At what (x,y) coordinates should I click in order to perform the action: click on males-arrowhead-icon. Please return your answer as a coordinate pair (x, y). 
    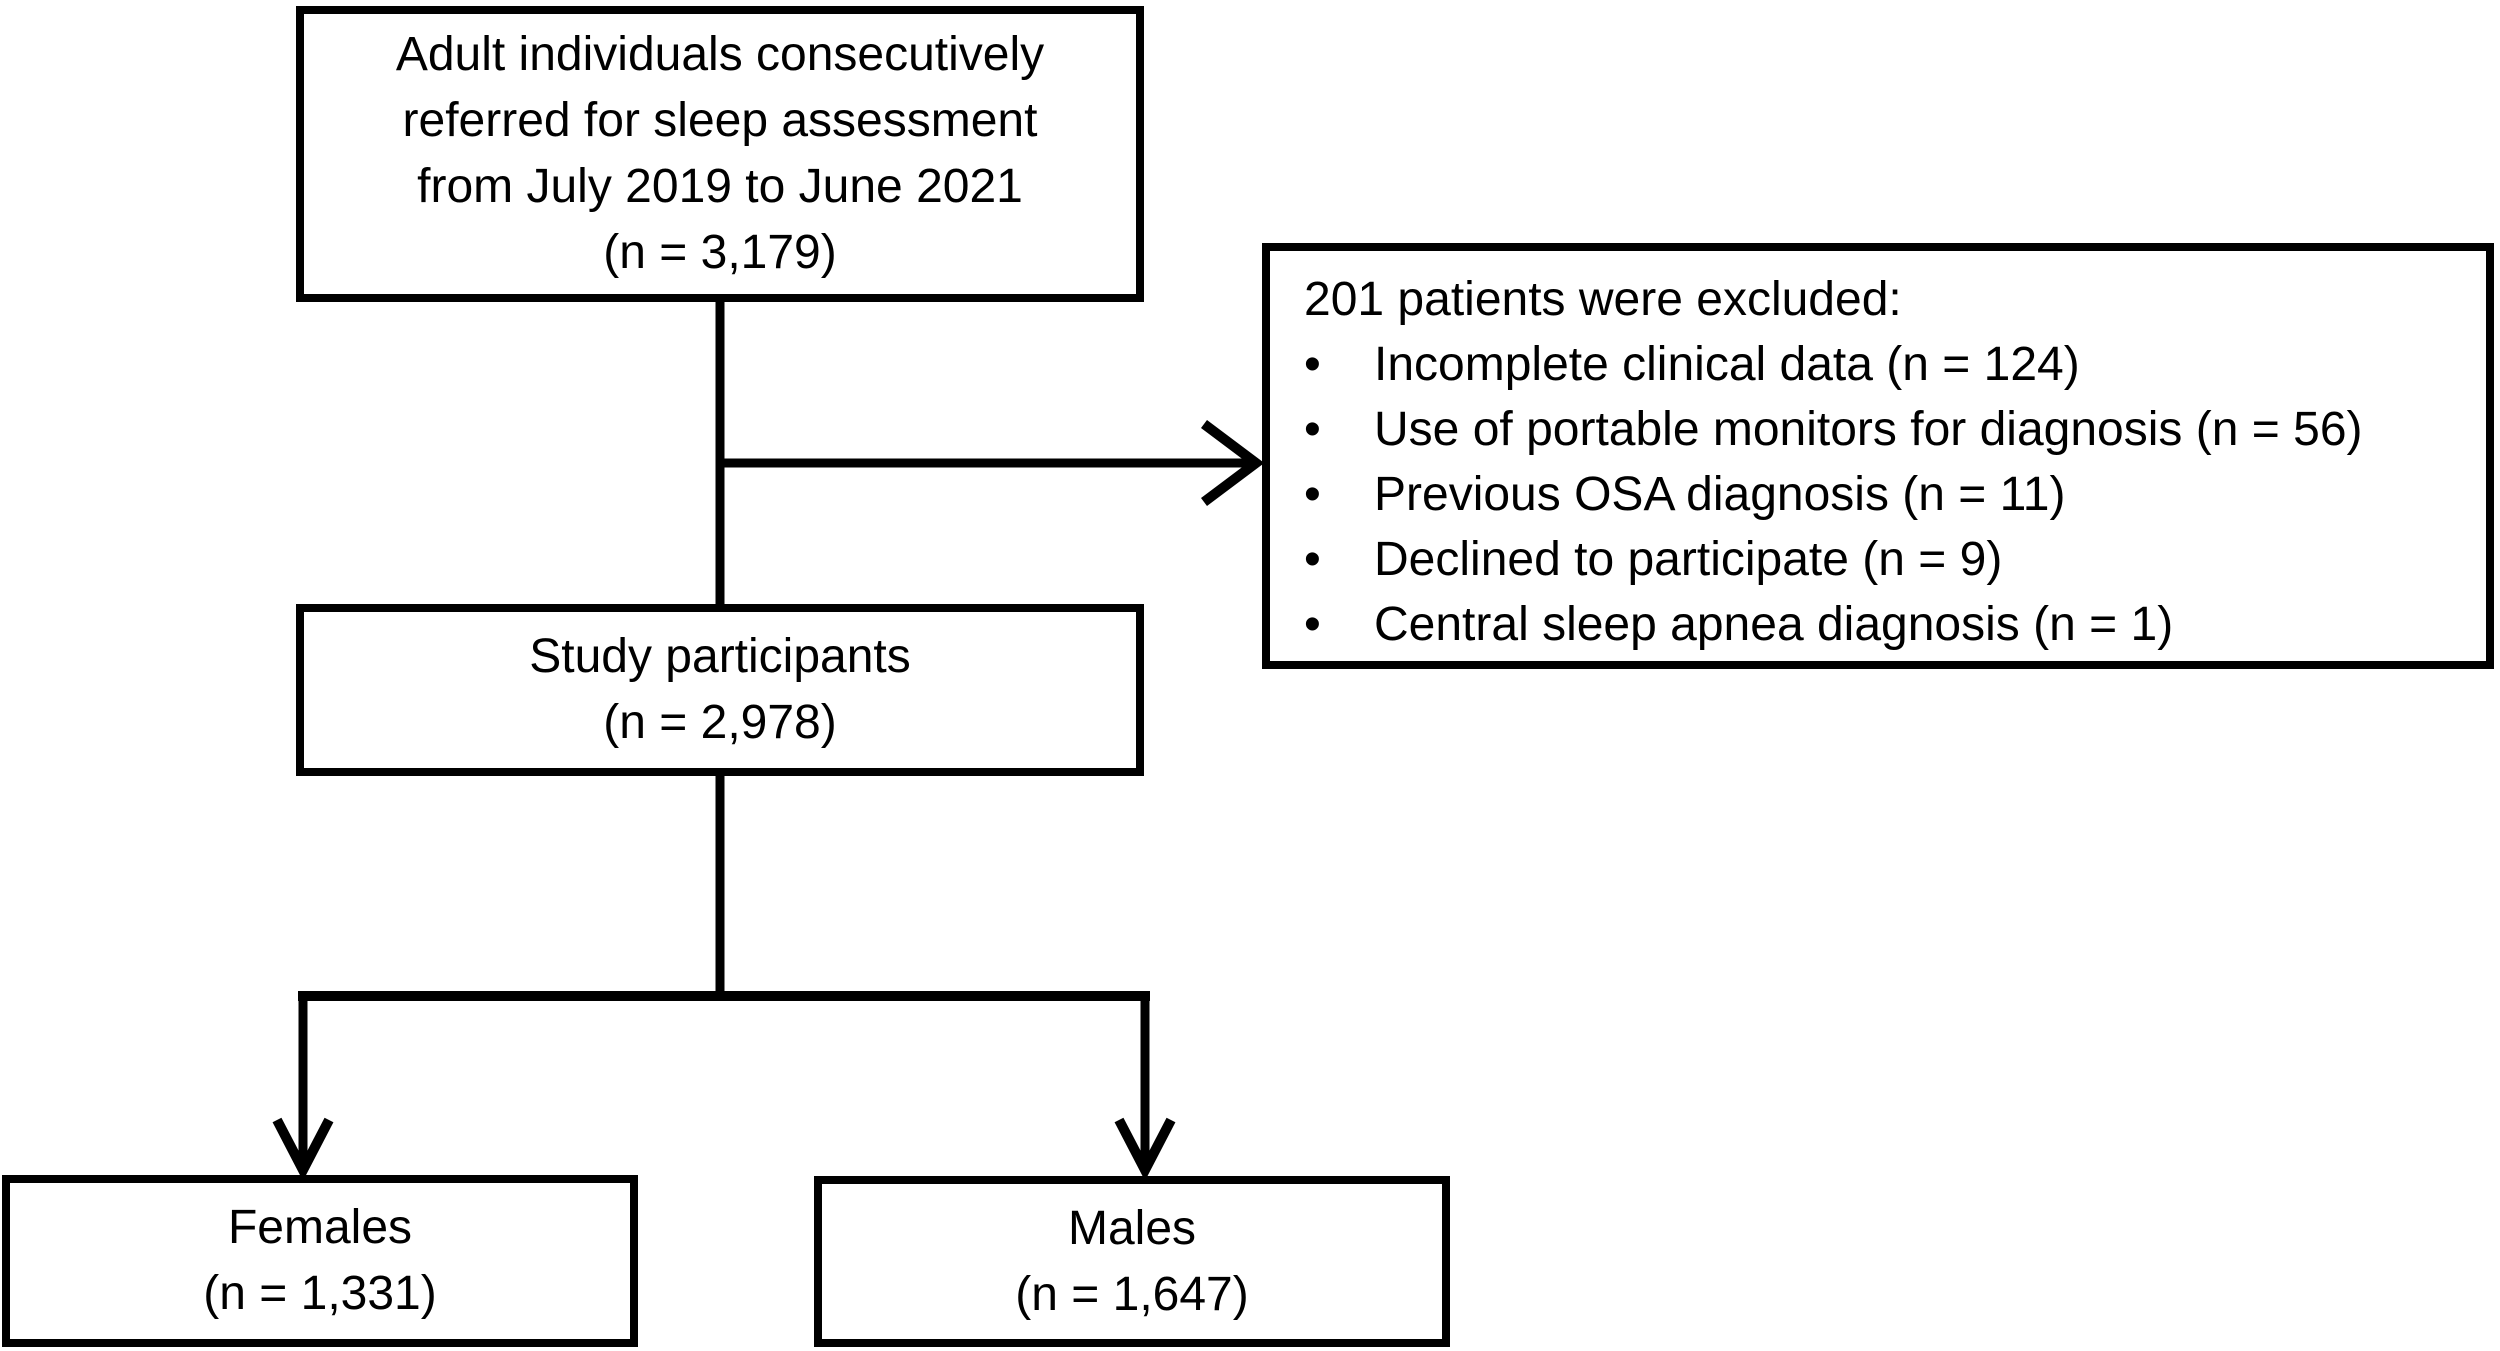
    Looking at the image, I should click on (1145, 1149).